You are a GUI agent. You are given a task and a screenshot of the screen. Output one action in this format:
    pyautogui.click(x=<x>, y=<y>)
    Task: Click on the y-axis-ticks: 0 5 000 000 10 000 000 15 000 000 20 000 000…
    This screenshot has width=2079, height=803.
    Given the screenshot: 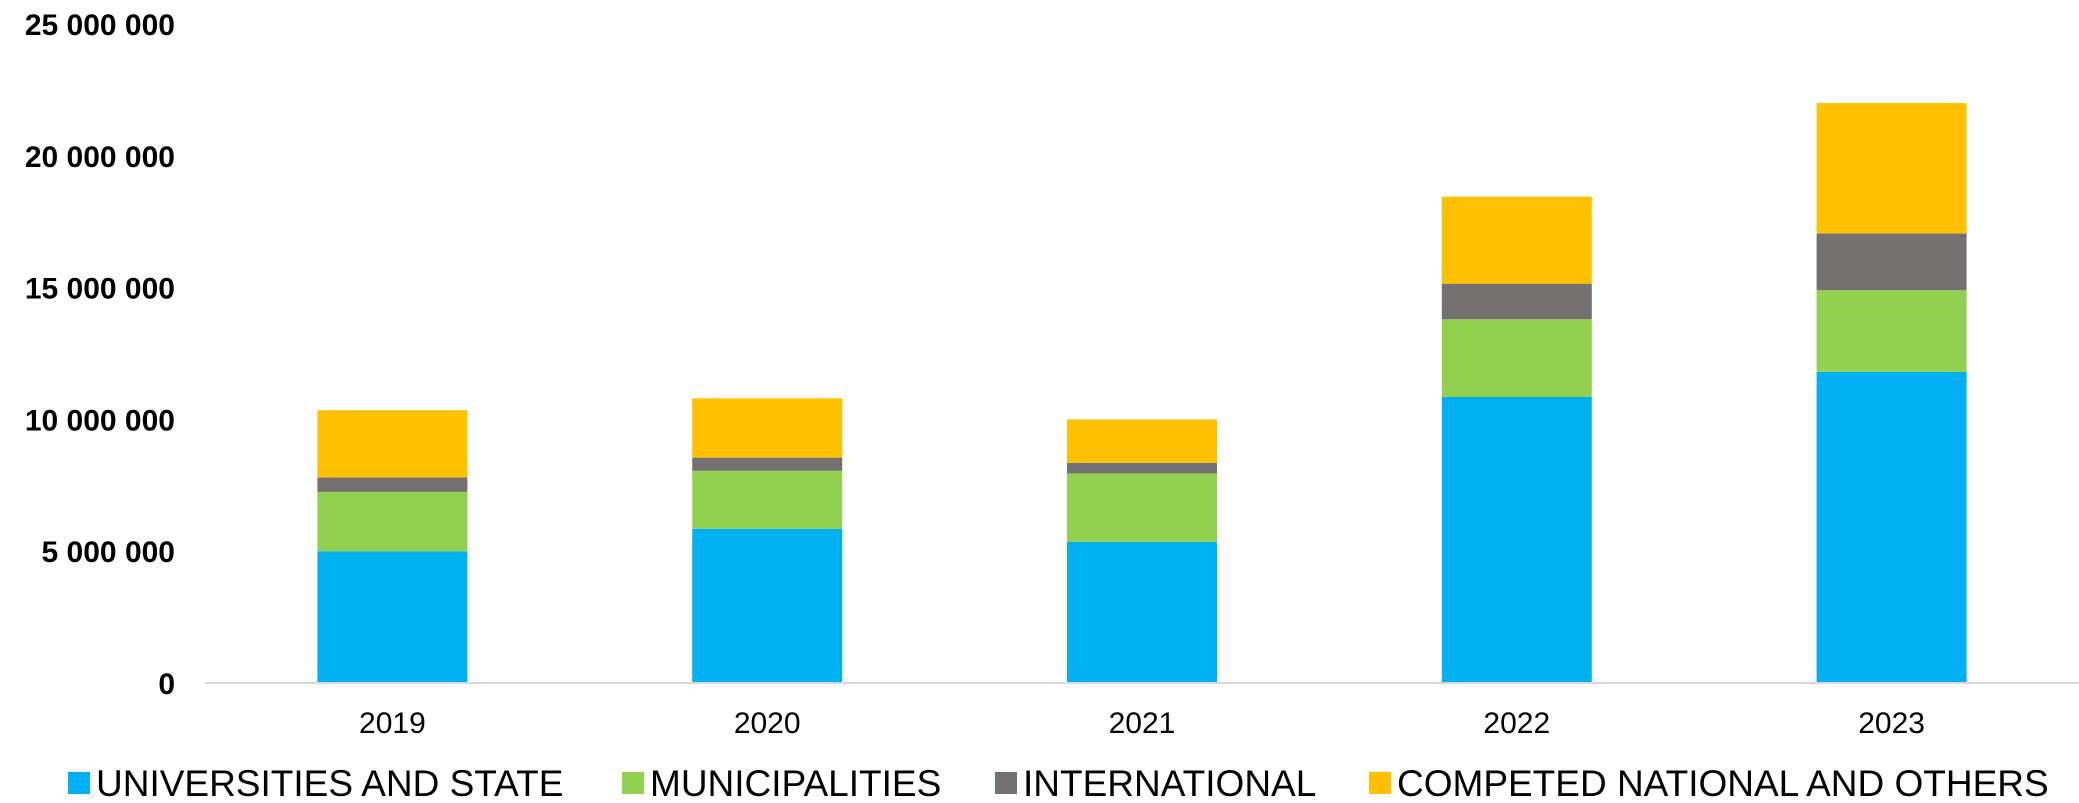 What is the action you would take?
    pyautogui.click(x=100, y=355)
    